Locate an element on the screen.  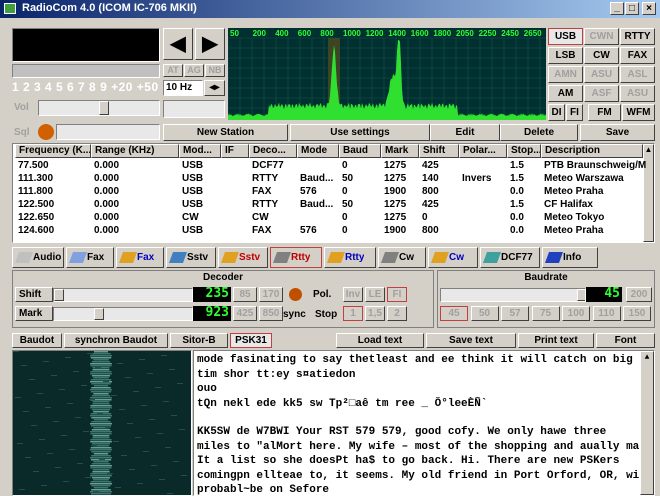
baud-button: 100 is located at coordinates (576, 313).